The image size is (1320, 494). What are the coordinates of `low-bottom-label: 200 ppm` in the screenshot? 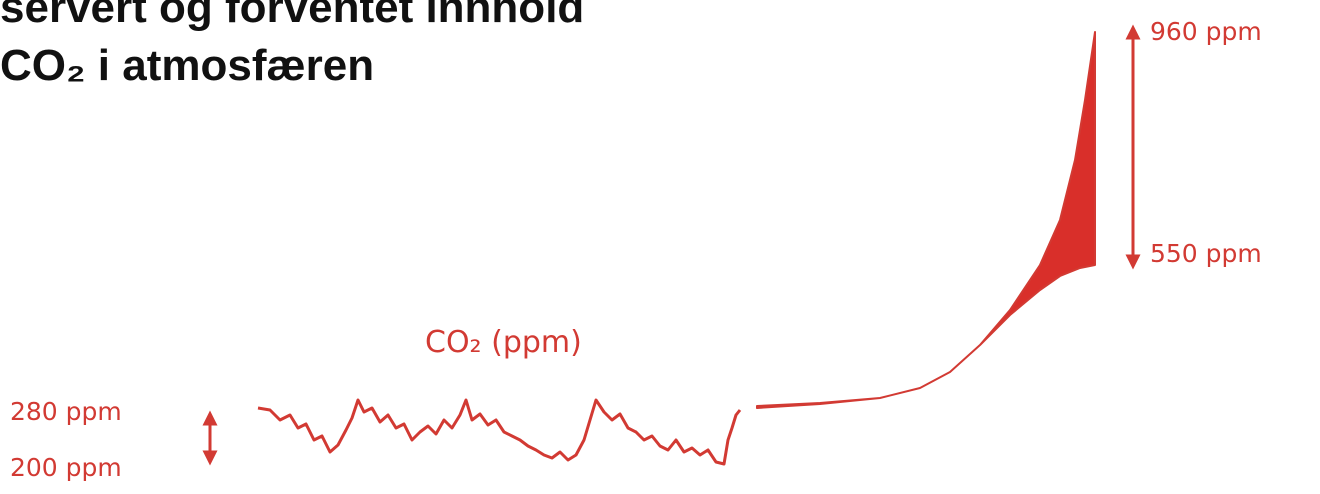 It's located at (66, 467).